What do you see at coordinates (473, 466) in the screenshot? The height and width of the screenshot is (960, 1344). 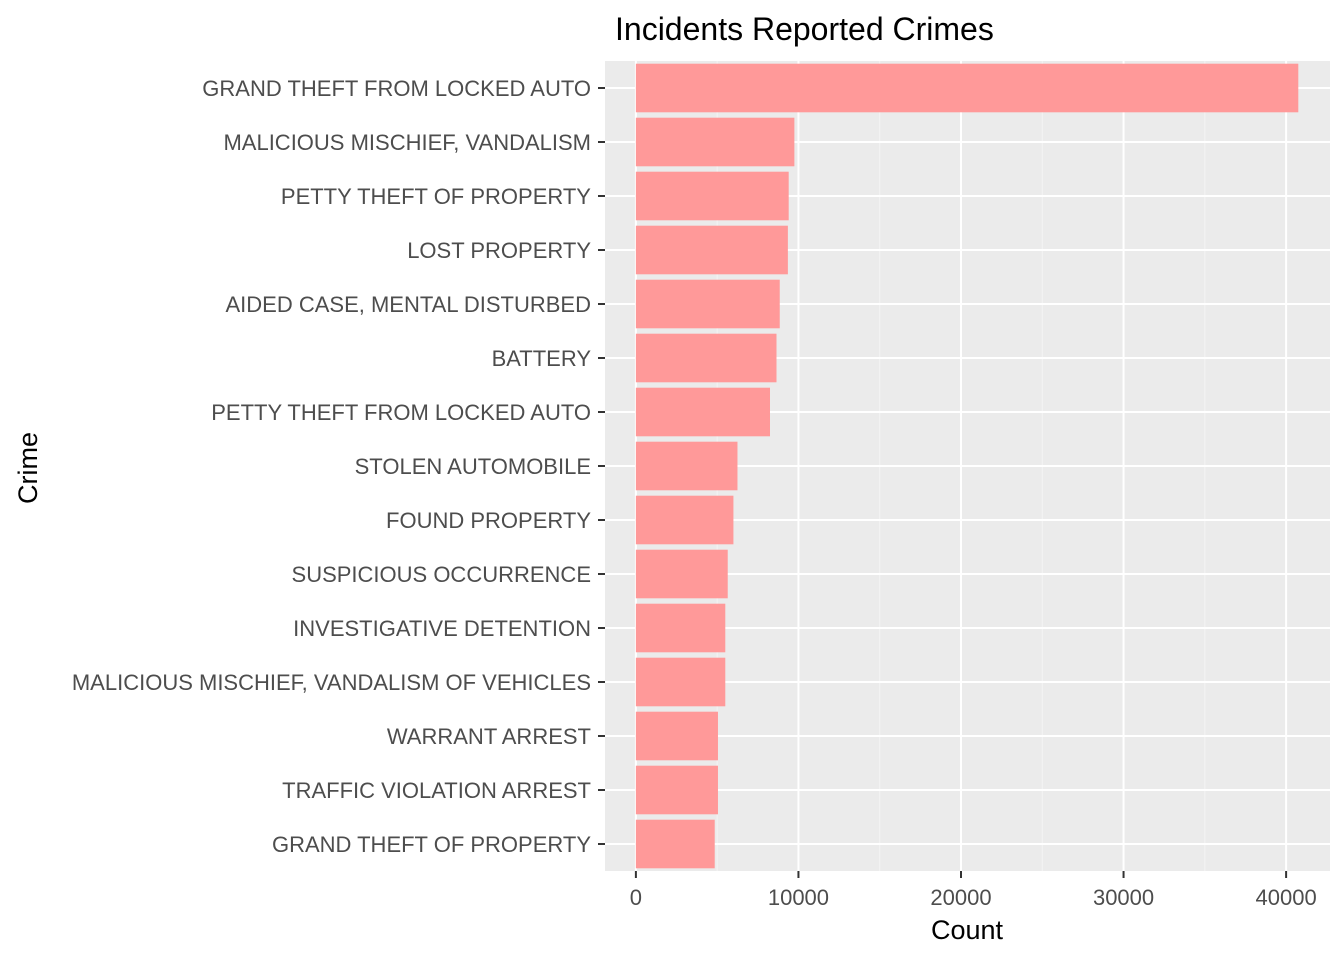 I see `y-tick-label: STOLEN AUTOMOBILE` at bounding box center [473, 466].